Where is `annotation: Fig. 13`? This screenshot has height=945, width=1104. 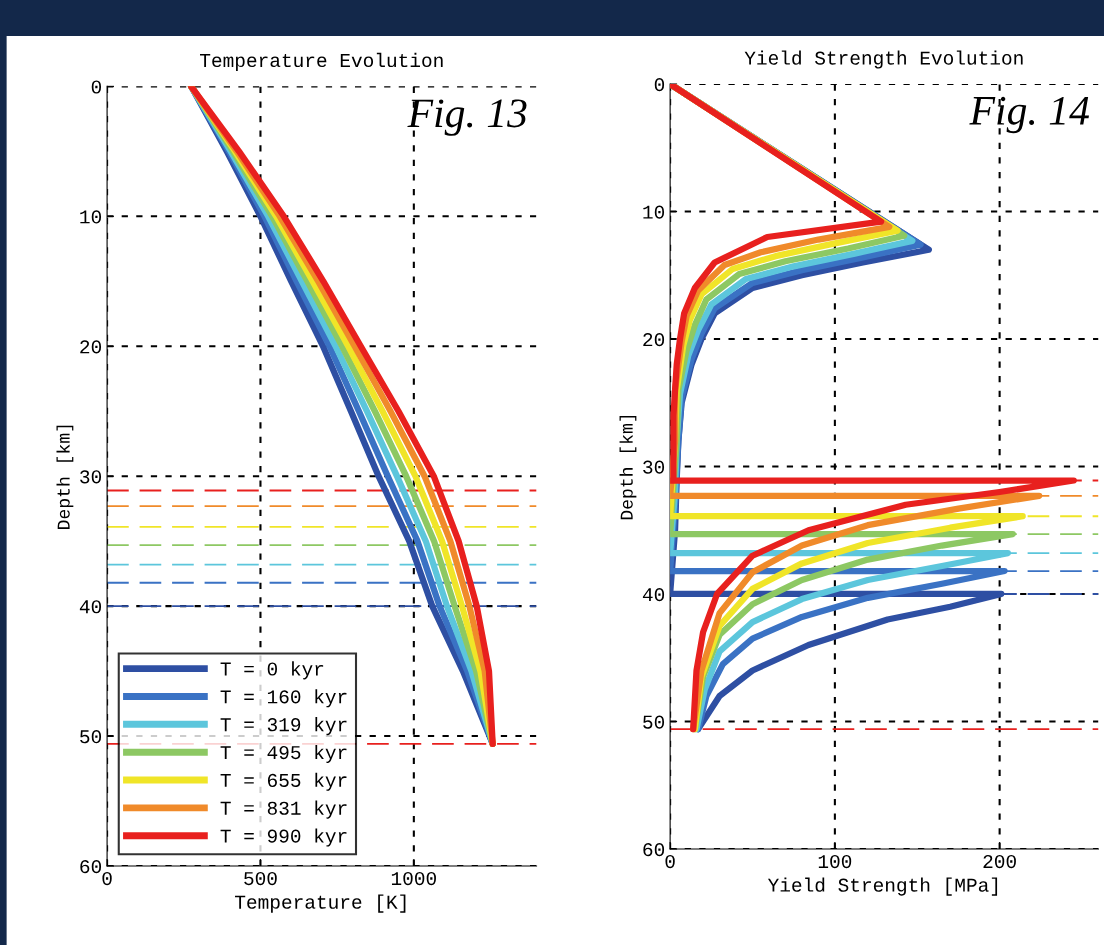
annotation: Fig. 13 is located at coordinates (467, 117).